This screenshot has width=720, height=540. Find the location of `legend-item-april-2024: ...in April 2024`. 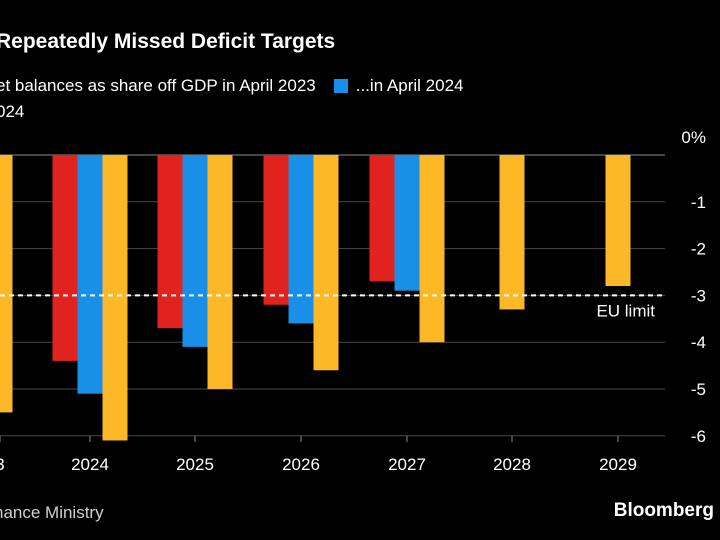

legend-item-april-2024: ...in April 2024 is located at coordinates (398, 86).